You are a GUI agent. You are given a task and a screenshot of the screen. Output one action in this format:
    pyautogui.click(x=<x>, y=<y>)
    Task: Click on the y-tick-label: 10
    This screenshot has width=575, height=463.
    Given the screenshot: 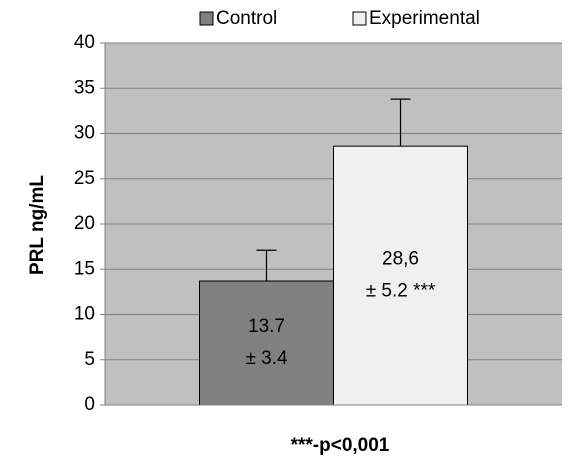 What is the action you would take?
    pyautogui.click(x=84, y=314)
    